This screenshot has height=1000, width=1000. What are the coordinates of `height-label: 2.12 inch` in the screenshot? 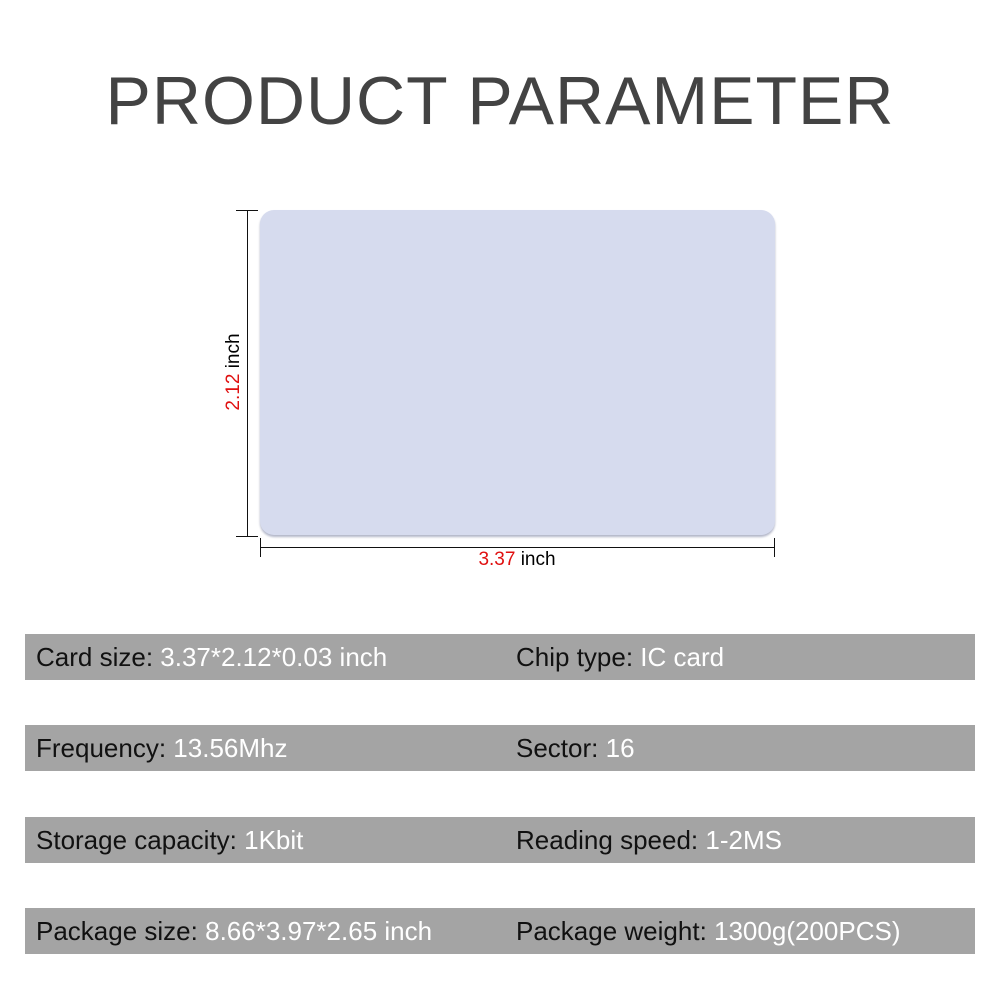 It's located at (234, 371).